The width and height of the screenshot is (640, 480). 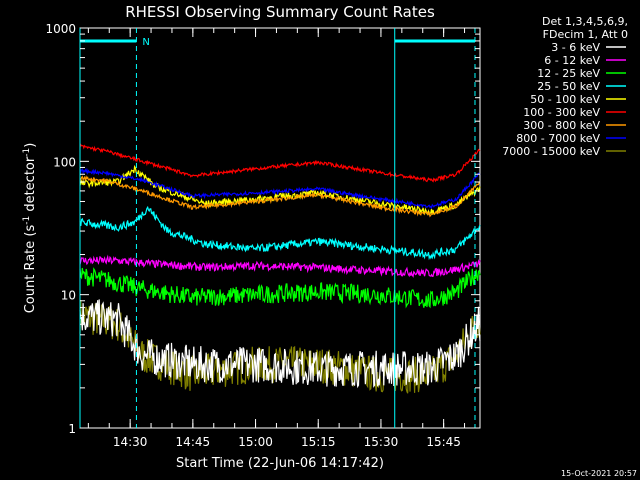 I want to click on x-tick-label: 14:30, so click(x=130, y=442).